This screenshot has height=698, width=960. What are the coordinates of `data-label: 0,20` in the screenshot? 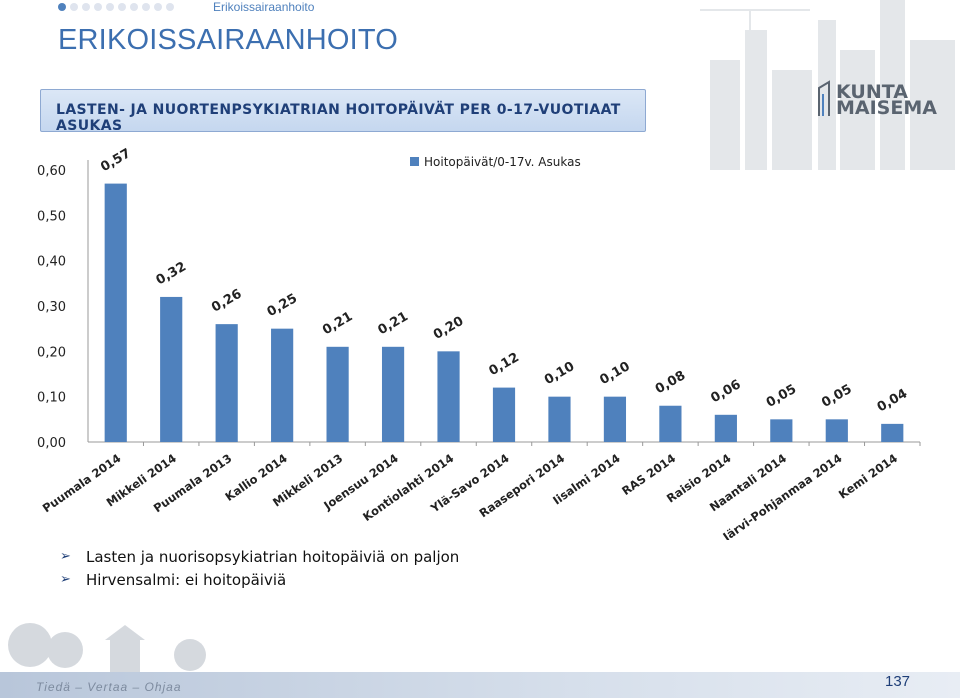 It's located at (448, 328).